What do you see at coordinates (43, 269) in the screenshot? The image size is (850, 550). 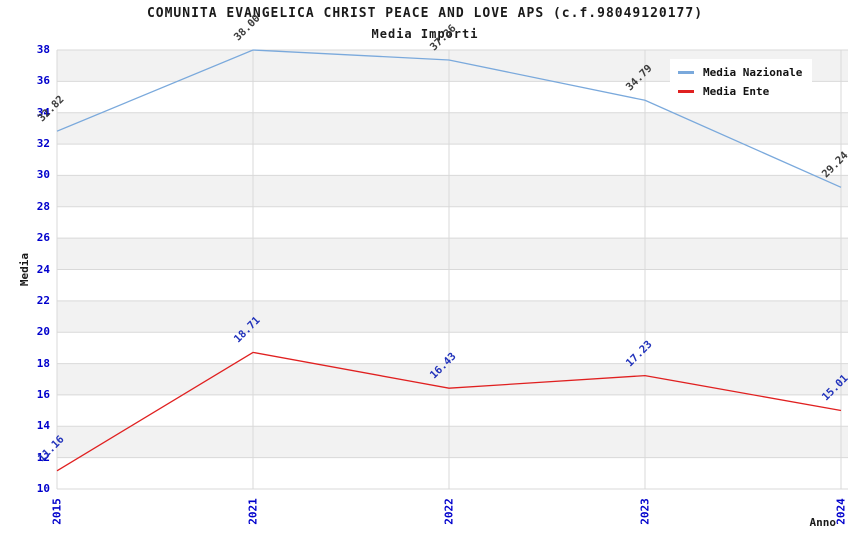 I see `y-tick-label: 24` at bounding box center [43, 269].